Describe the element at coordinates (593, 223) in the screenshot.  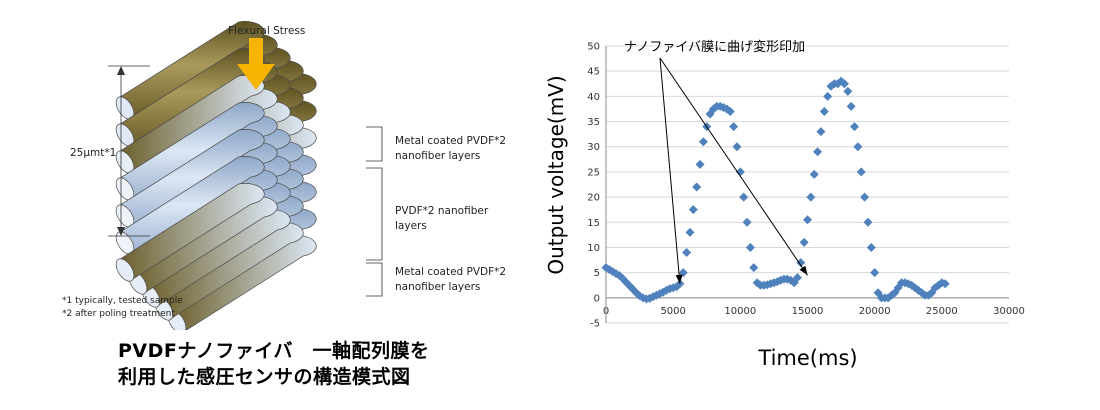
I see `y-tick-label: 15` at that location.